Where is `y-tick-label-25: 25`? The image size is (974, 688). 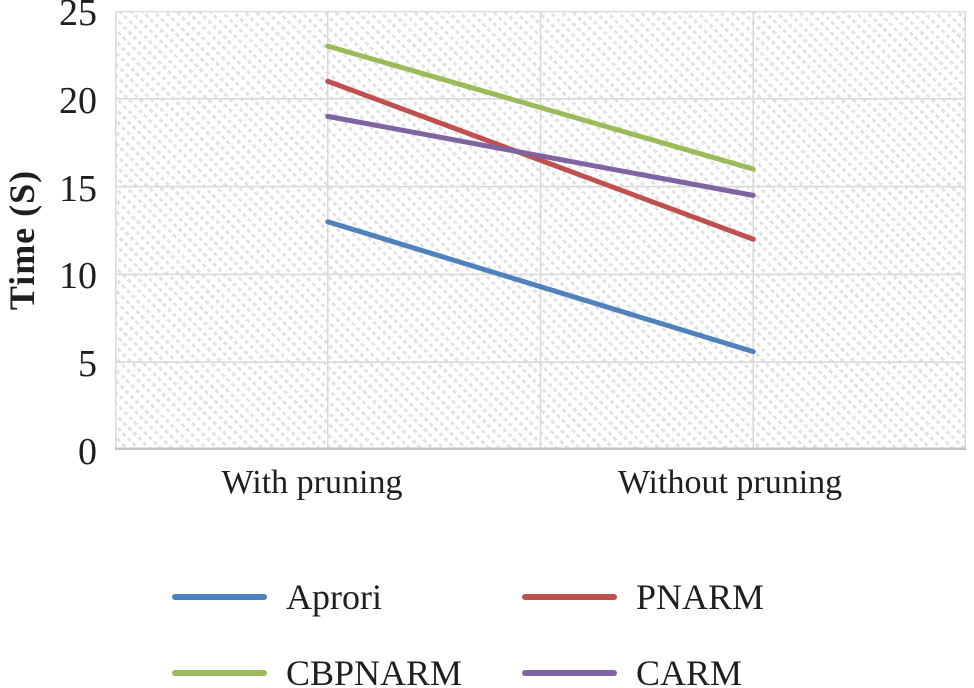
y-tick-label-25: 25 is located at coordinates (78, 17).